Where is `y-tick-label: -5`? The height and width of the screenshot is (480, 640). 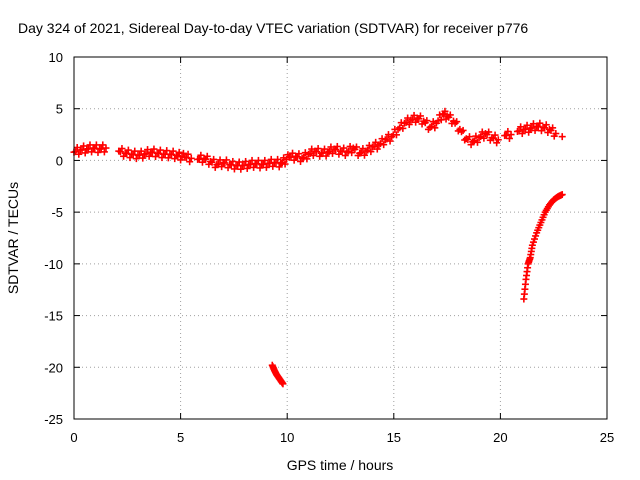 y-tick-label: -5 is located at coordinates (57, 212).